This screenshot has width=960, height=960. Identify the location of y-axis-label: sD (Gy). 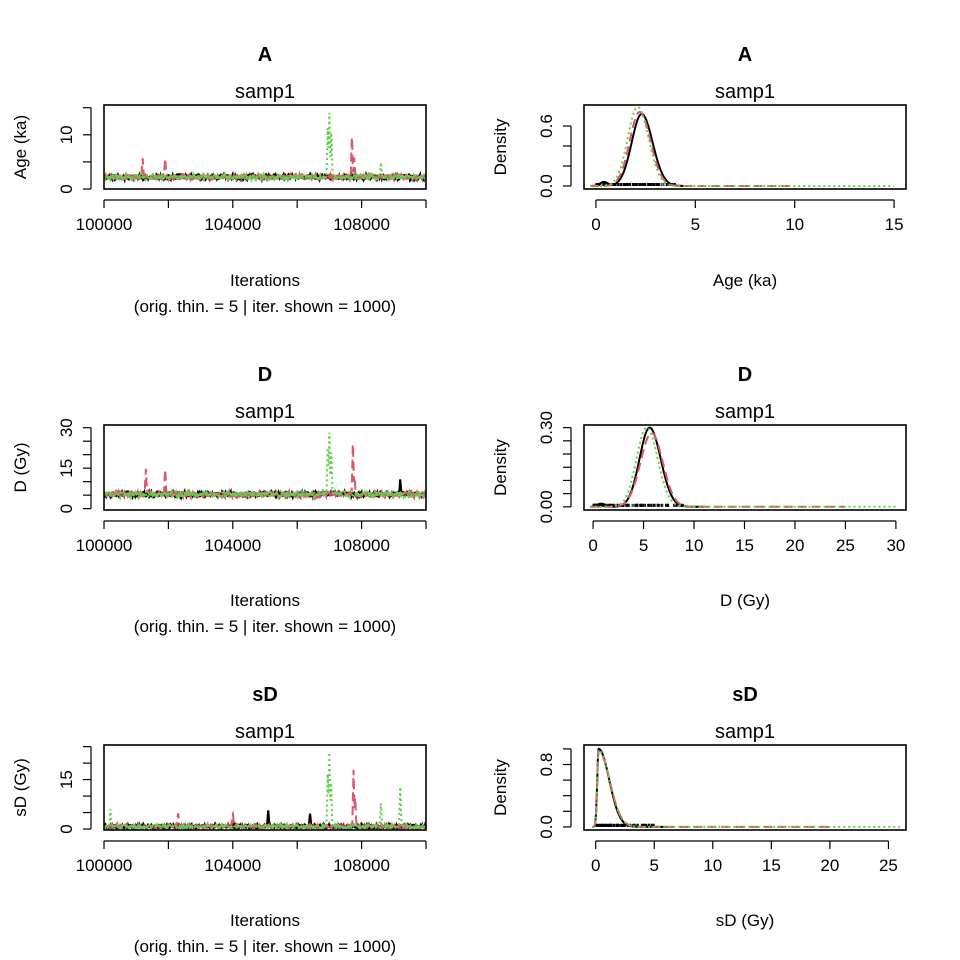
(20, 787).